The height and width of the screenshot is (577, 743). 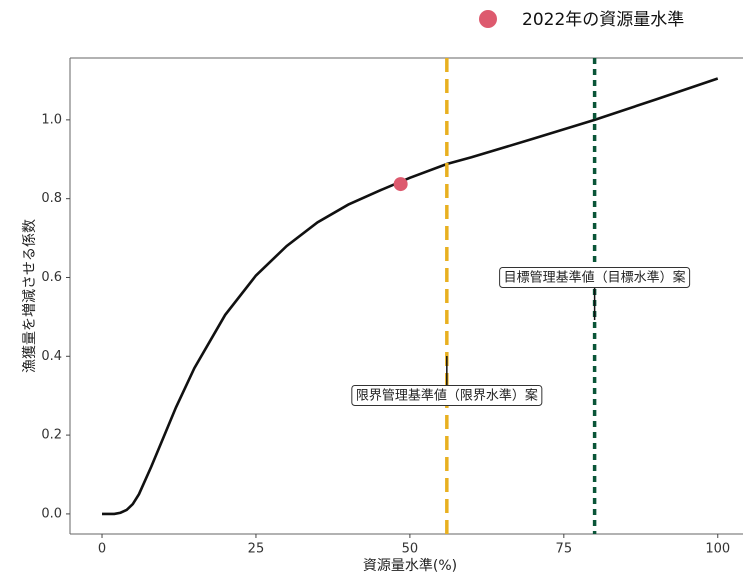 I want to click on y-tick-label: 0.4, so click(x=51, y=356).